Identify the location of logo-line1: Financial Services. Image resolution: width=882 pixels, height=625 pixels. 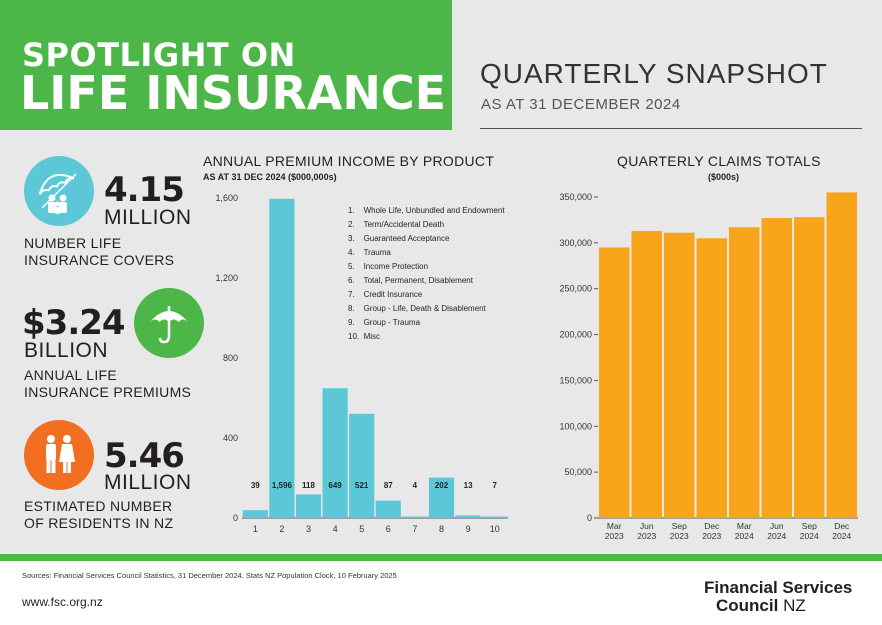
(778, 587).